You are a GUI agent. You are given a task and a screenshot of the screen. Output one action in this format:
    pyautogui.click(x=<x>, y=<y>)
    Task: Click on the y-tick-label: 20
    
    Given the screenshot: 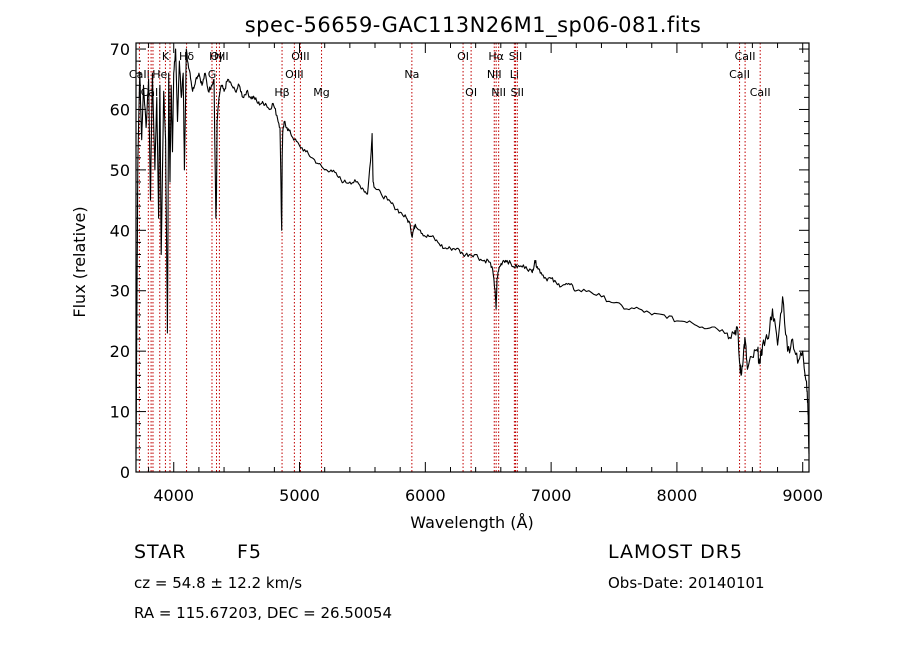 What is the action you would take?
    pyautogui.click(x=120, y=351)
    